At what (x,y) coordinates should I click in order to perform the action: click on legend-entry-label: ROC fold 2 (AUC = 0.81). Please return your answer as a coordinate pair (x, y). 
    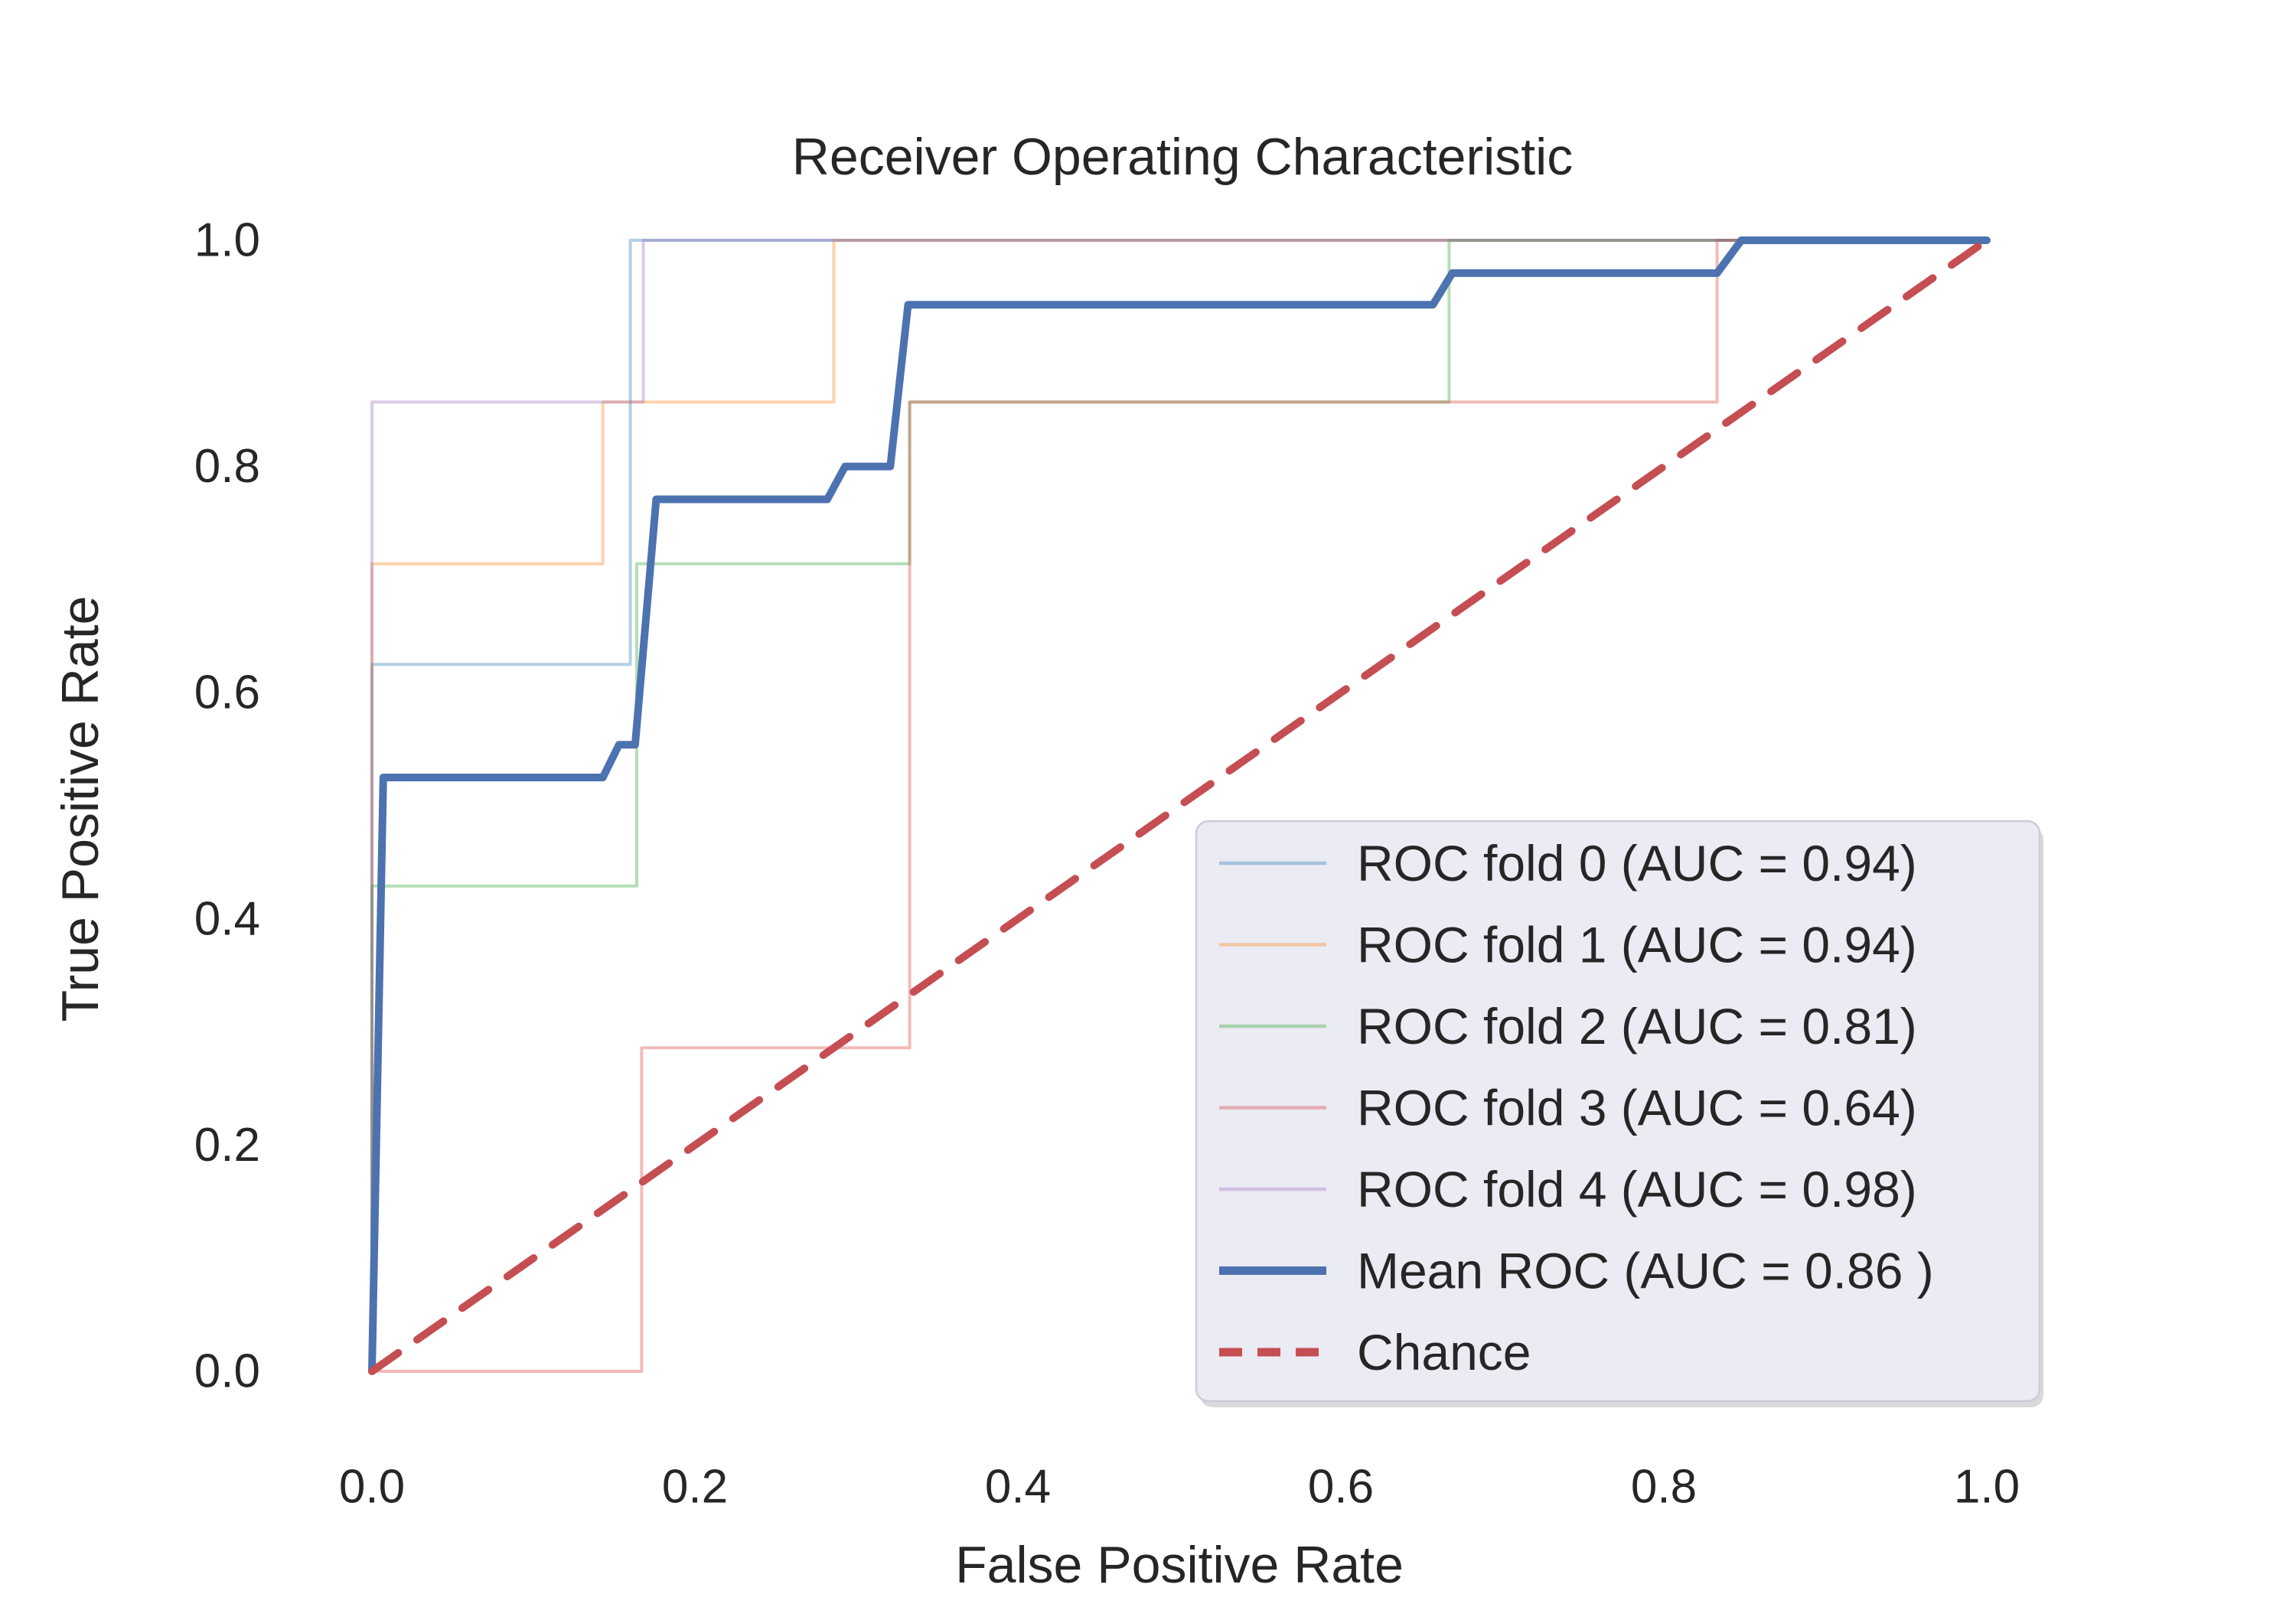
    Looking at the image, I should click on (1637, 1026).